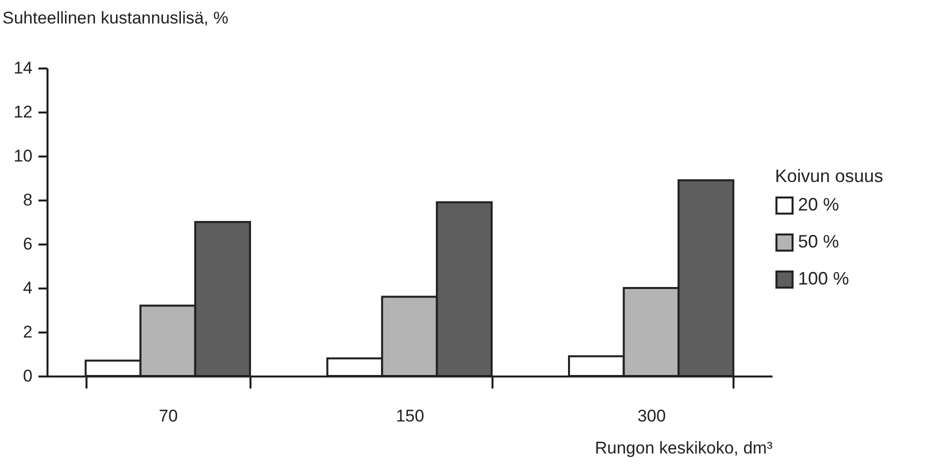 Image resolution: width=929 pixels, height=467 pixels. I want to click on x-tick-label: 70, so click(168, 416).